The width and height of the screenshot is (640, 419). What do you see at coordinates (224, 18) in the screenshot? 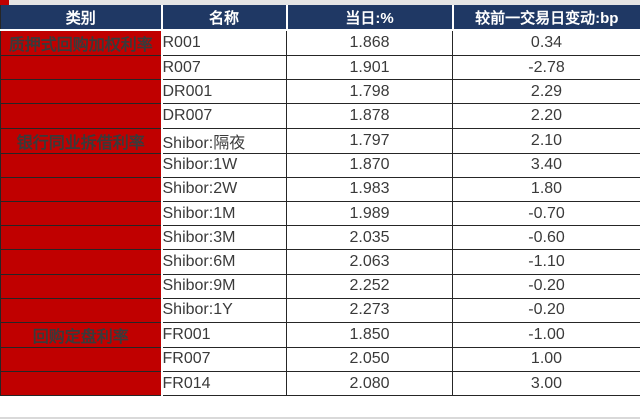
I see `header-cell-name: 名称` at bounding box center [224, 18].